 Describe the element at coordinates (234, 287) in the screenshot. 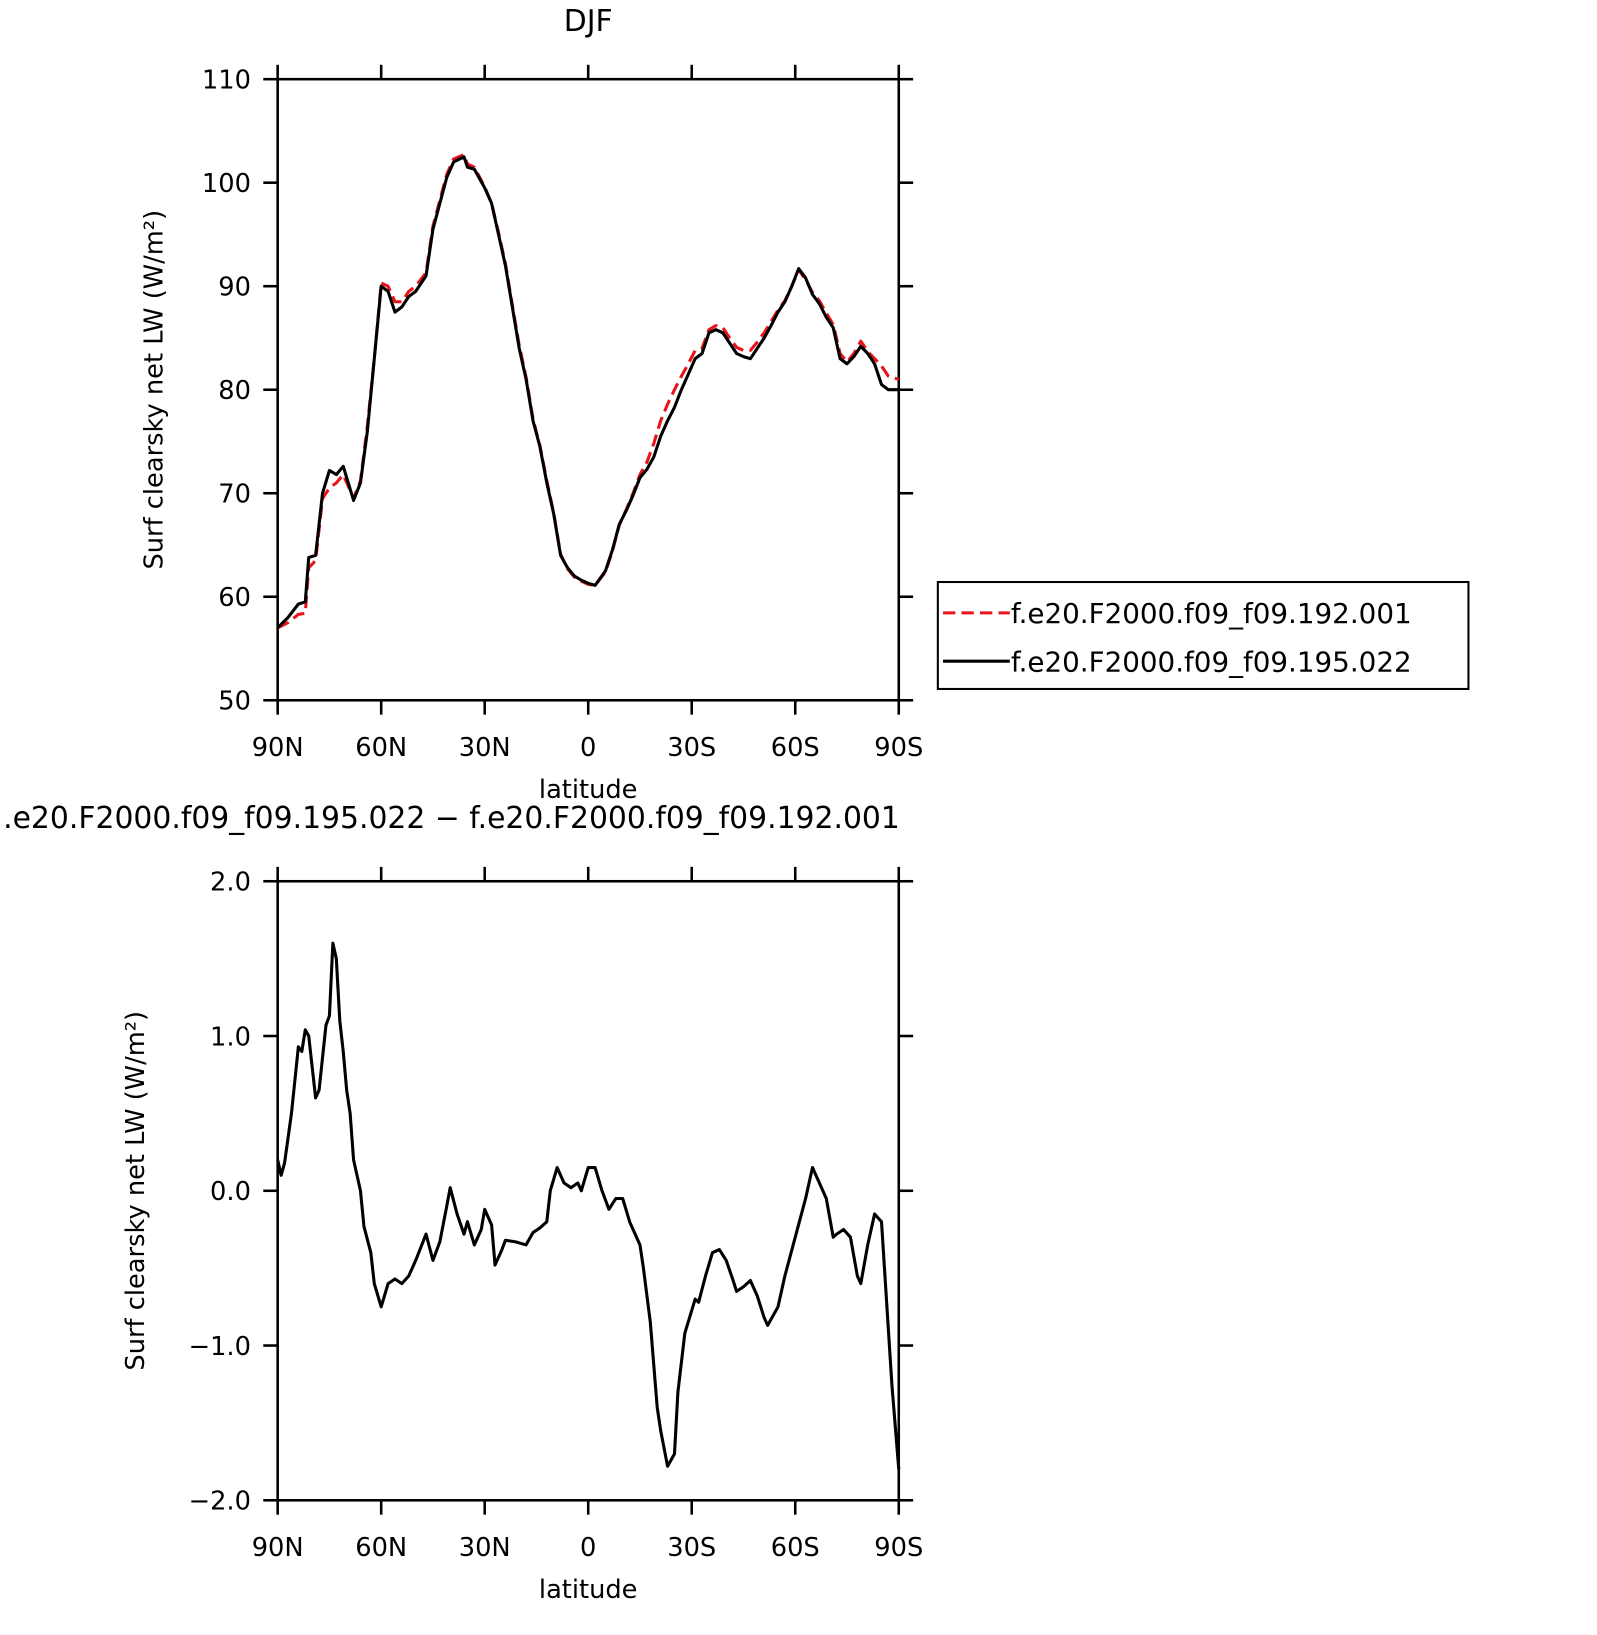

I see `y-tick-label: 90` at that location.